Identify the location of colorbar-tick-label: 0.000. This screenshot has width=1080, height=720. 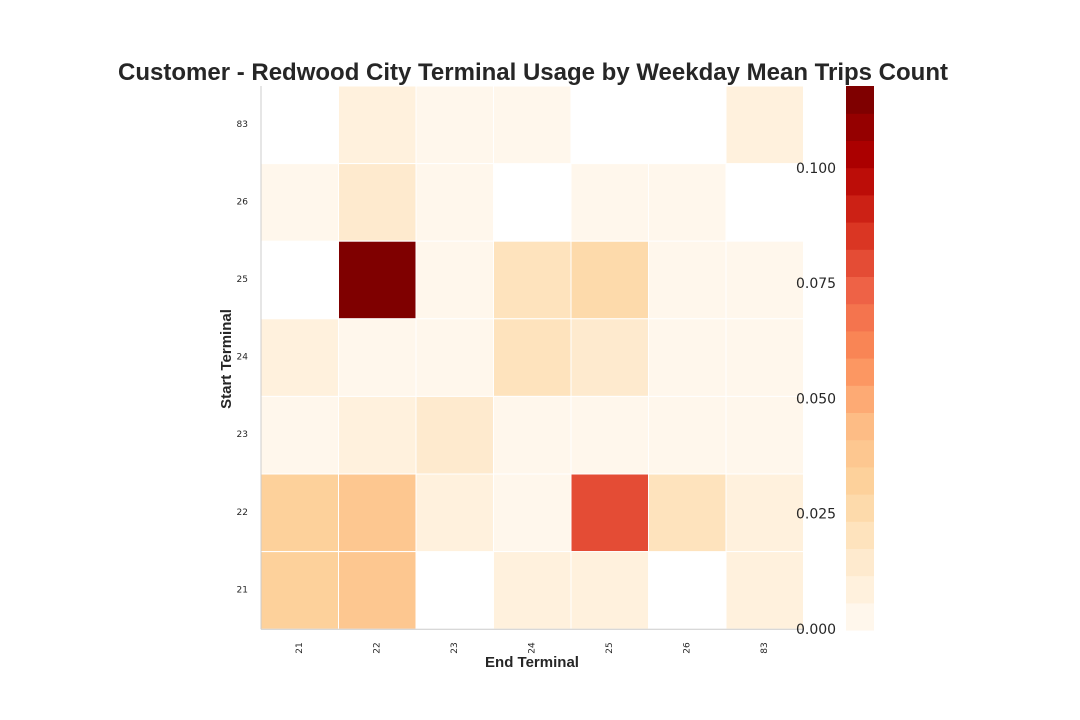
(816, 630).